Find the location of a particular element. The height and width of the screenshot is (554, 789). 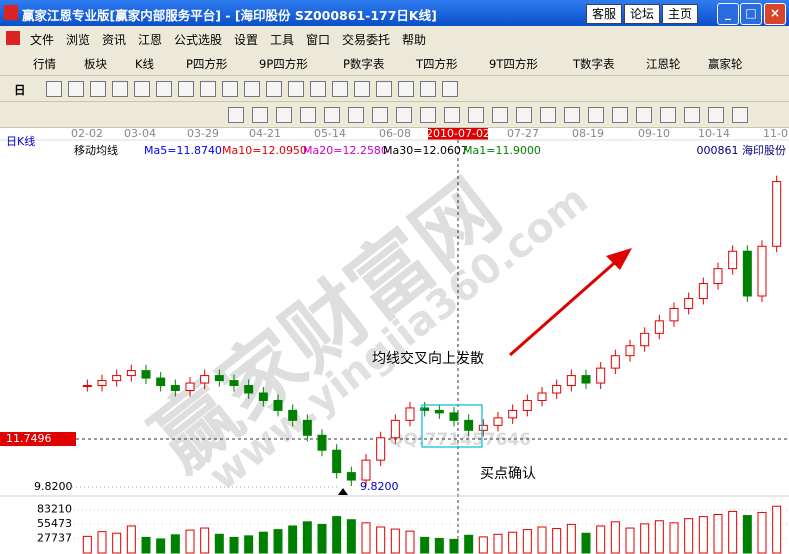

menu-item: 资讯 is located at coordinates (114, 40).